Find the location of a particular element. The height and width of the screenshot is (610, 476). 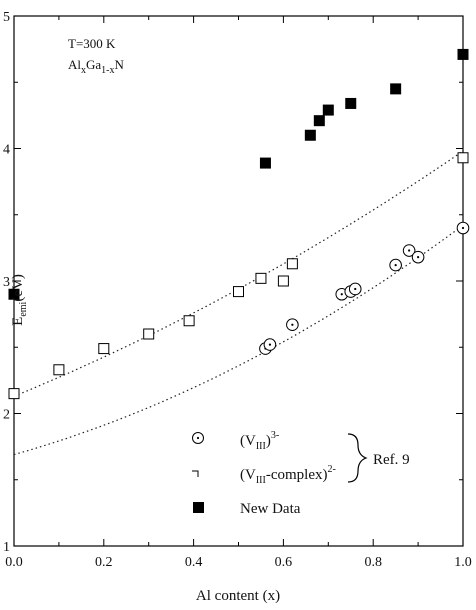

y-tick-label: 4 is located at coordinates (6, 150).